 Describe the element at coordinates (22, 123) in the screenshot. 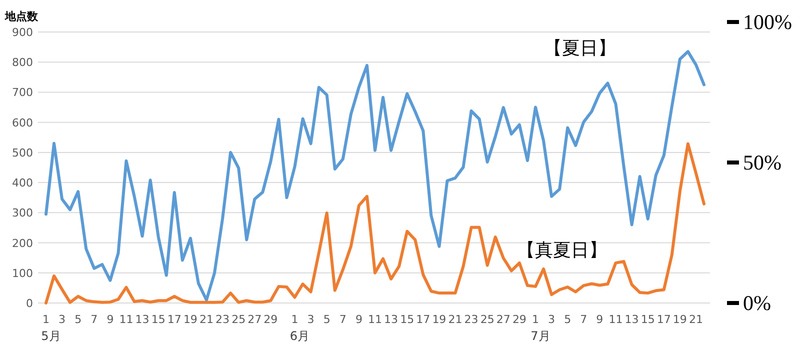

I see `y-tick-label: 600` at that location.